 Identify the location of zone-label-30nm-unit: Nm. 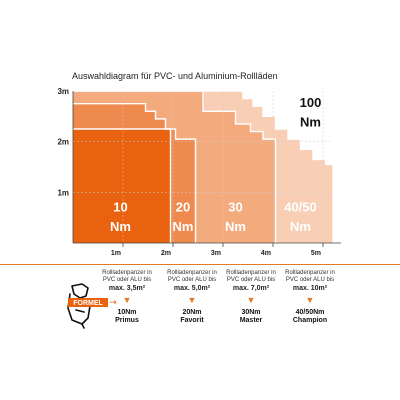
(235, 226).